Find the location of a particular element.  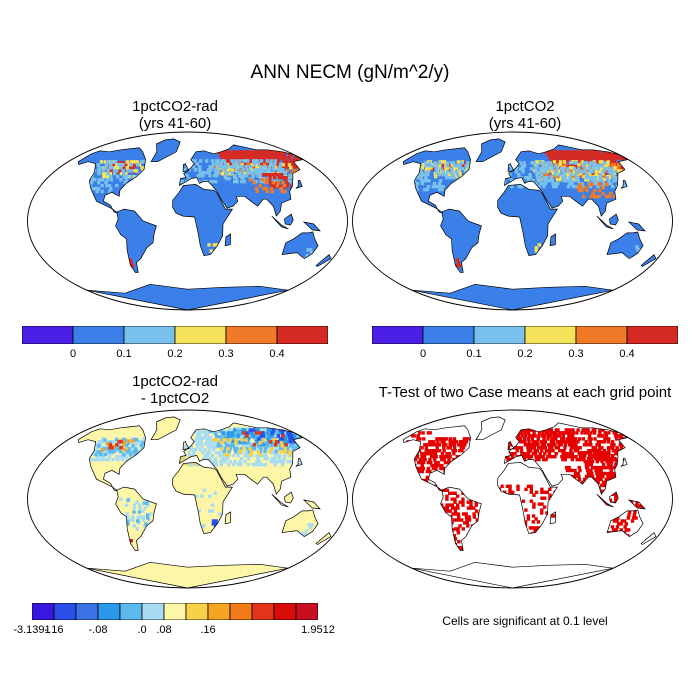

map-panel-control is located at coordinates (512, 221).